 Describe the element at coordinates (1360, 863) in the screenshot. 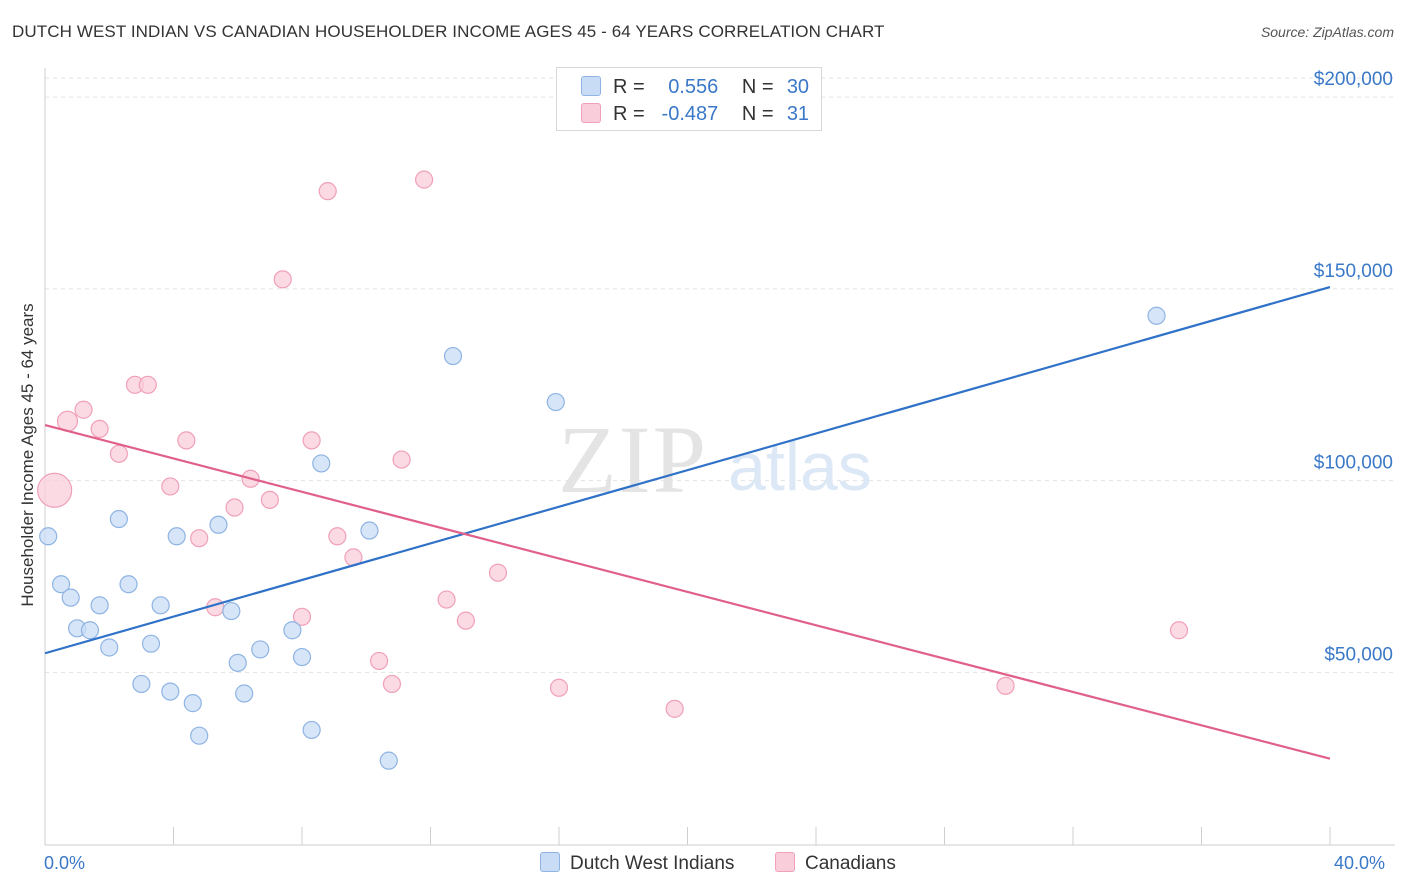

I see `x-tick-label-max: 40.0%` at that location.